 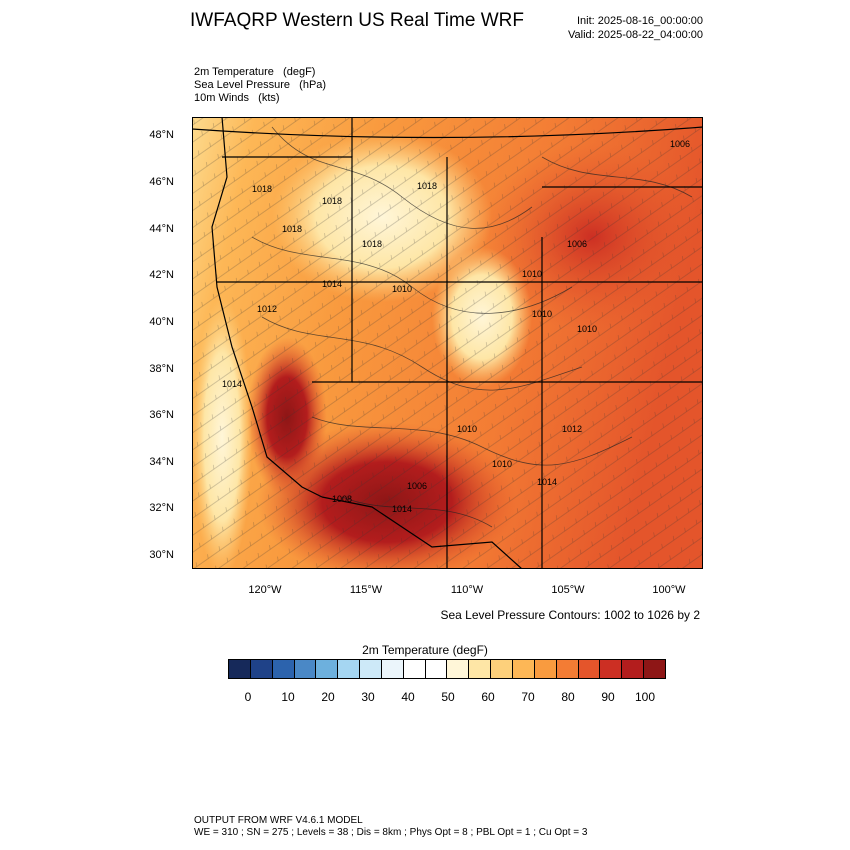 What do you see at coordinates (161, 229) in the screenshot?
I see `lat-label-44: 44°N` at bounding box center [161, 229].